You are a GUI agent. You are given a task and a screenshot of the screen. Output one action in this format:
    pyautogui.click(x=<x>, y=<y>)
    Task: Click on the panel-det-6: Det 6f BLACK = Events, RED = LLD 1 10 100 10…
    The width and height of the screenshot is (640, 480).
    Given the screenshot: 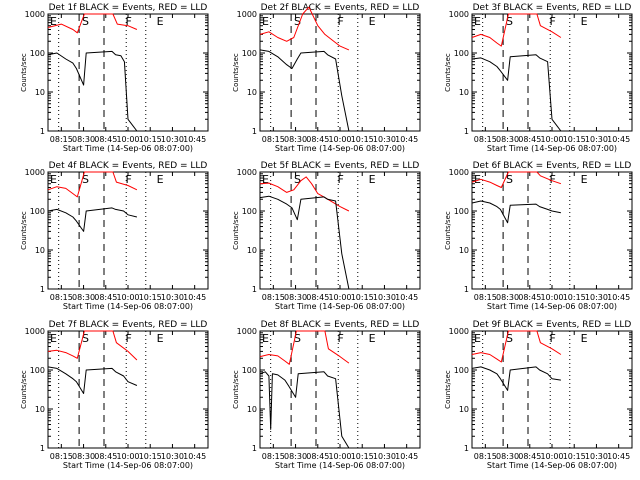 What is the action you would take?
    pyautogui.click(x=538, y=236)
    